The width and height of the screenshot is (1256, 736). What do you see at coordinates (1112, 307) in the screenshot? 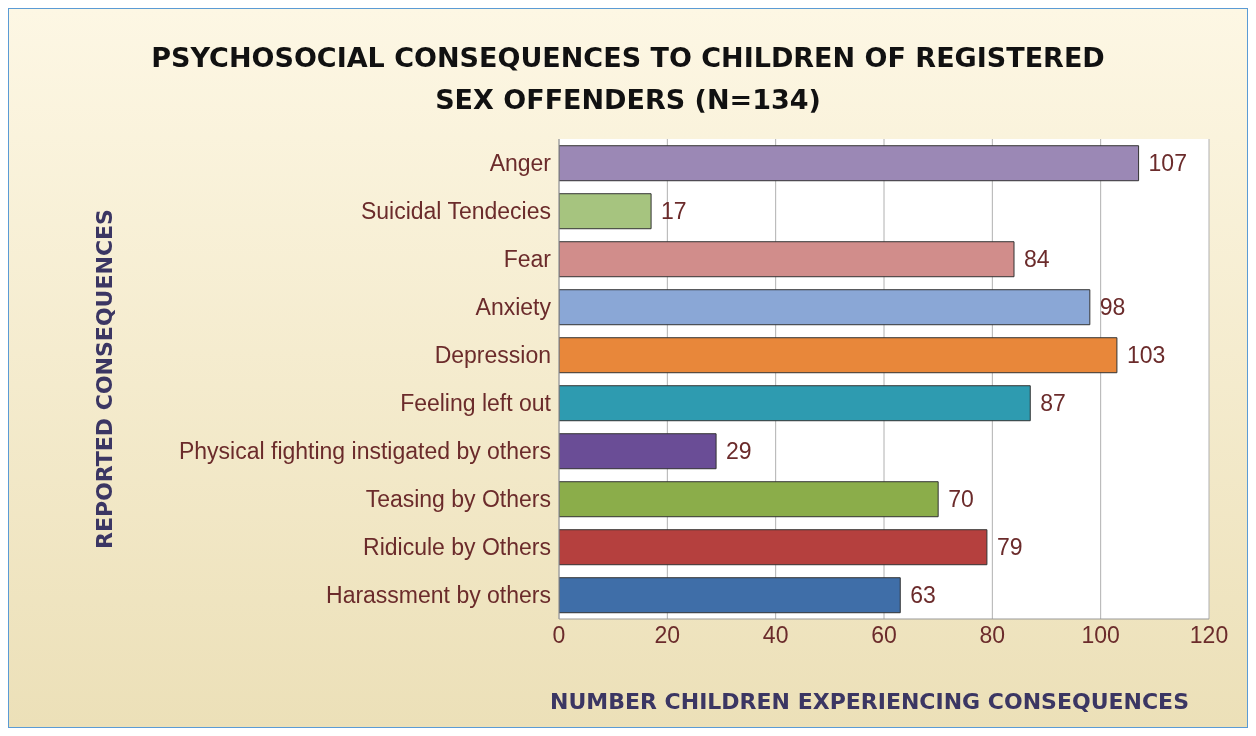
I see `data-label: 98` at bounding box center [1112, 307].